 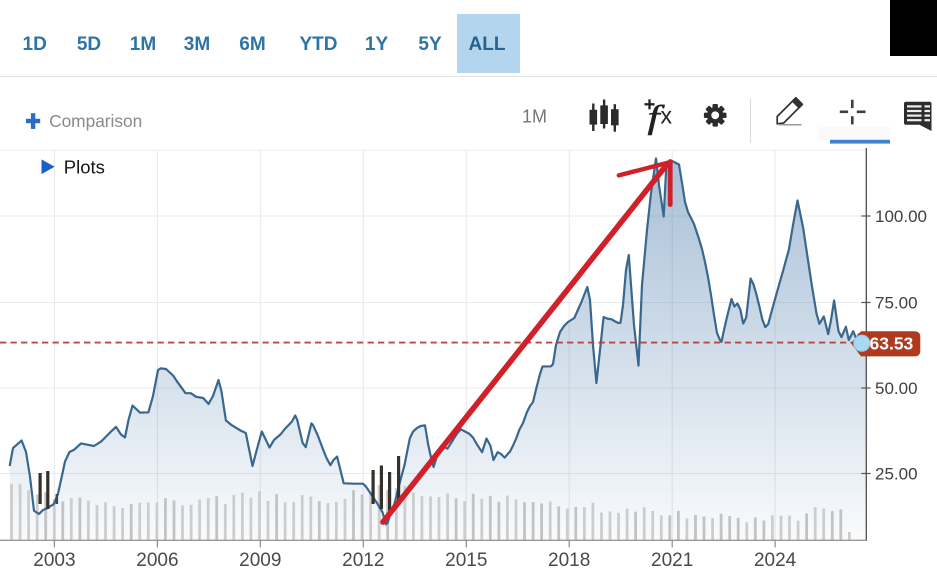 I want to click on svg-text: 2009, so click(x=260, y=560).